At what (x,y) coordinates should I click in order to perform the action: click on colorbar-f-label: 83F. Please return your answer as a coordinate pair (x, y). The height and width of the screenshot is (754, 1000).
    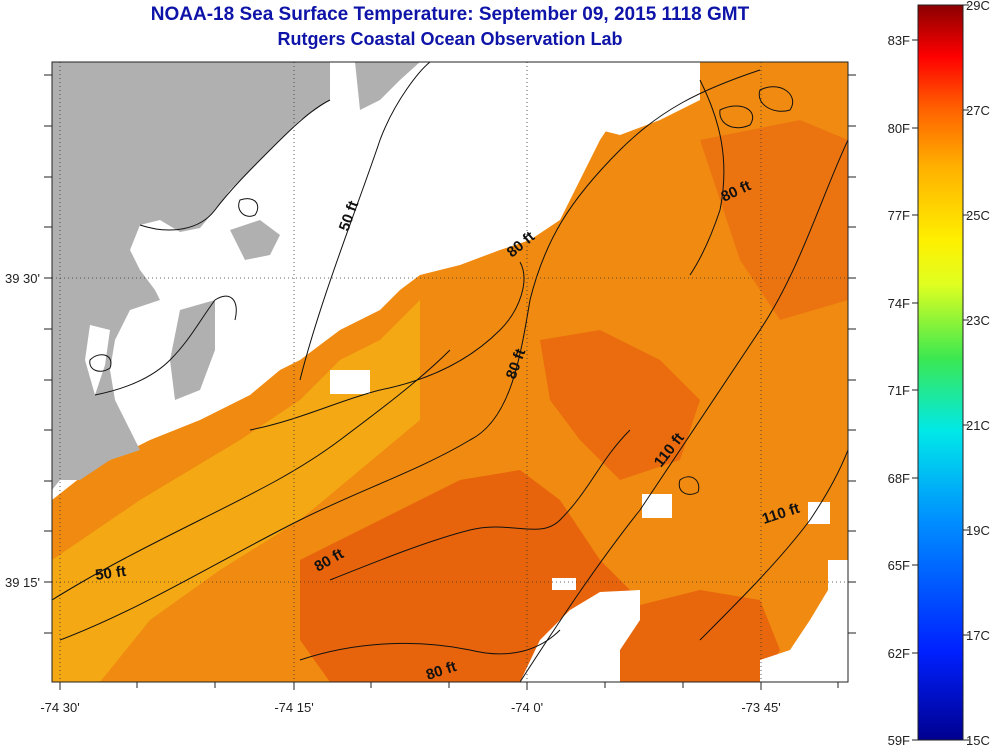
    Looking at the image, I should click on (899, 40).